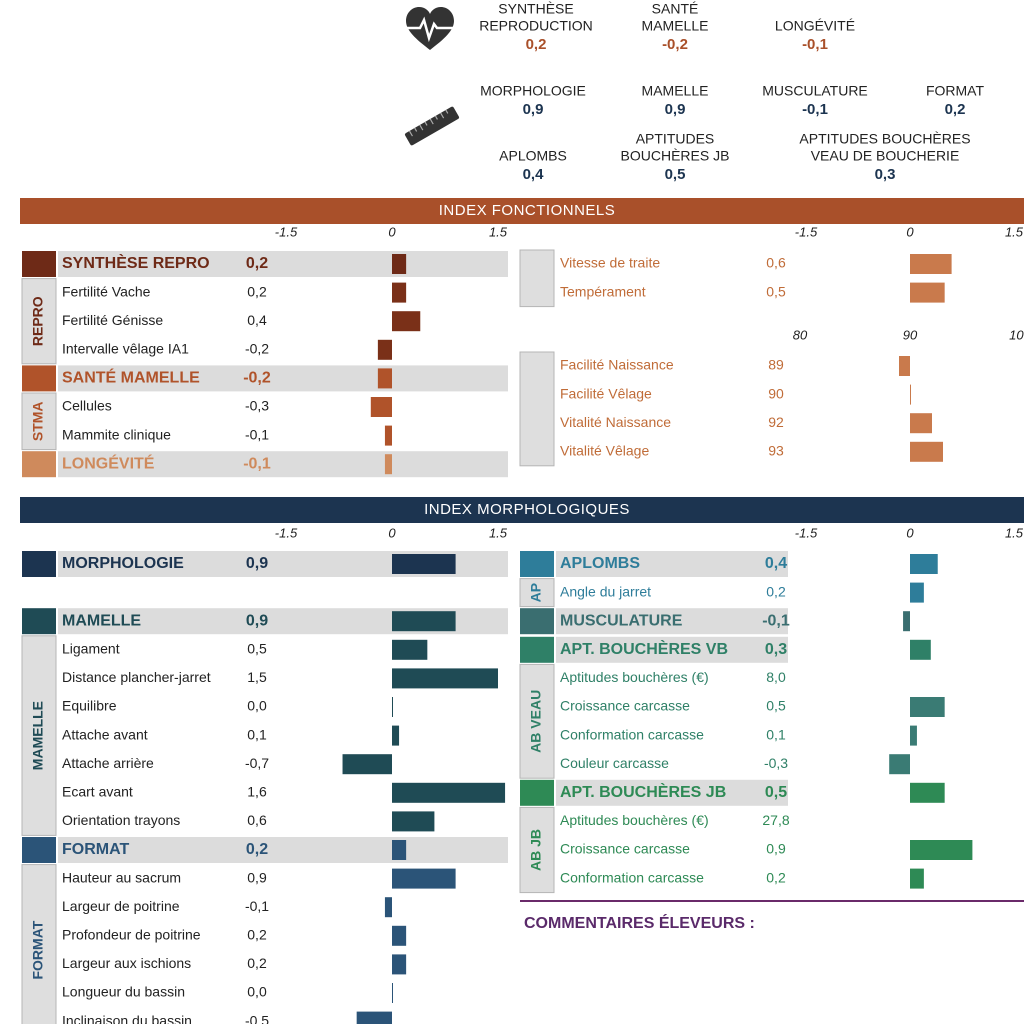  I want to click on header-value: 0,5, so click(675, 174).